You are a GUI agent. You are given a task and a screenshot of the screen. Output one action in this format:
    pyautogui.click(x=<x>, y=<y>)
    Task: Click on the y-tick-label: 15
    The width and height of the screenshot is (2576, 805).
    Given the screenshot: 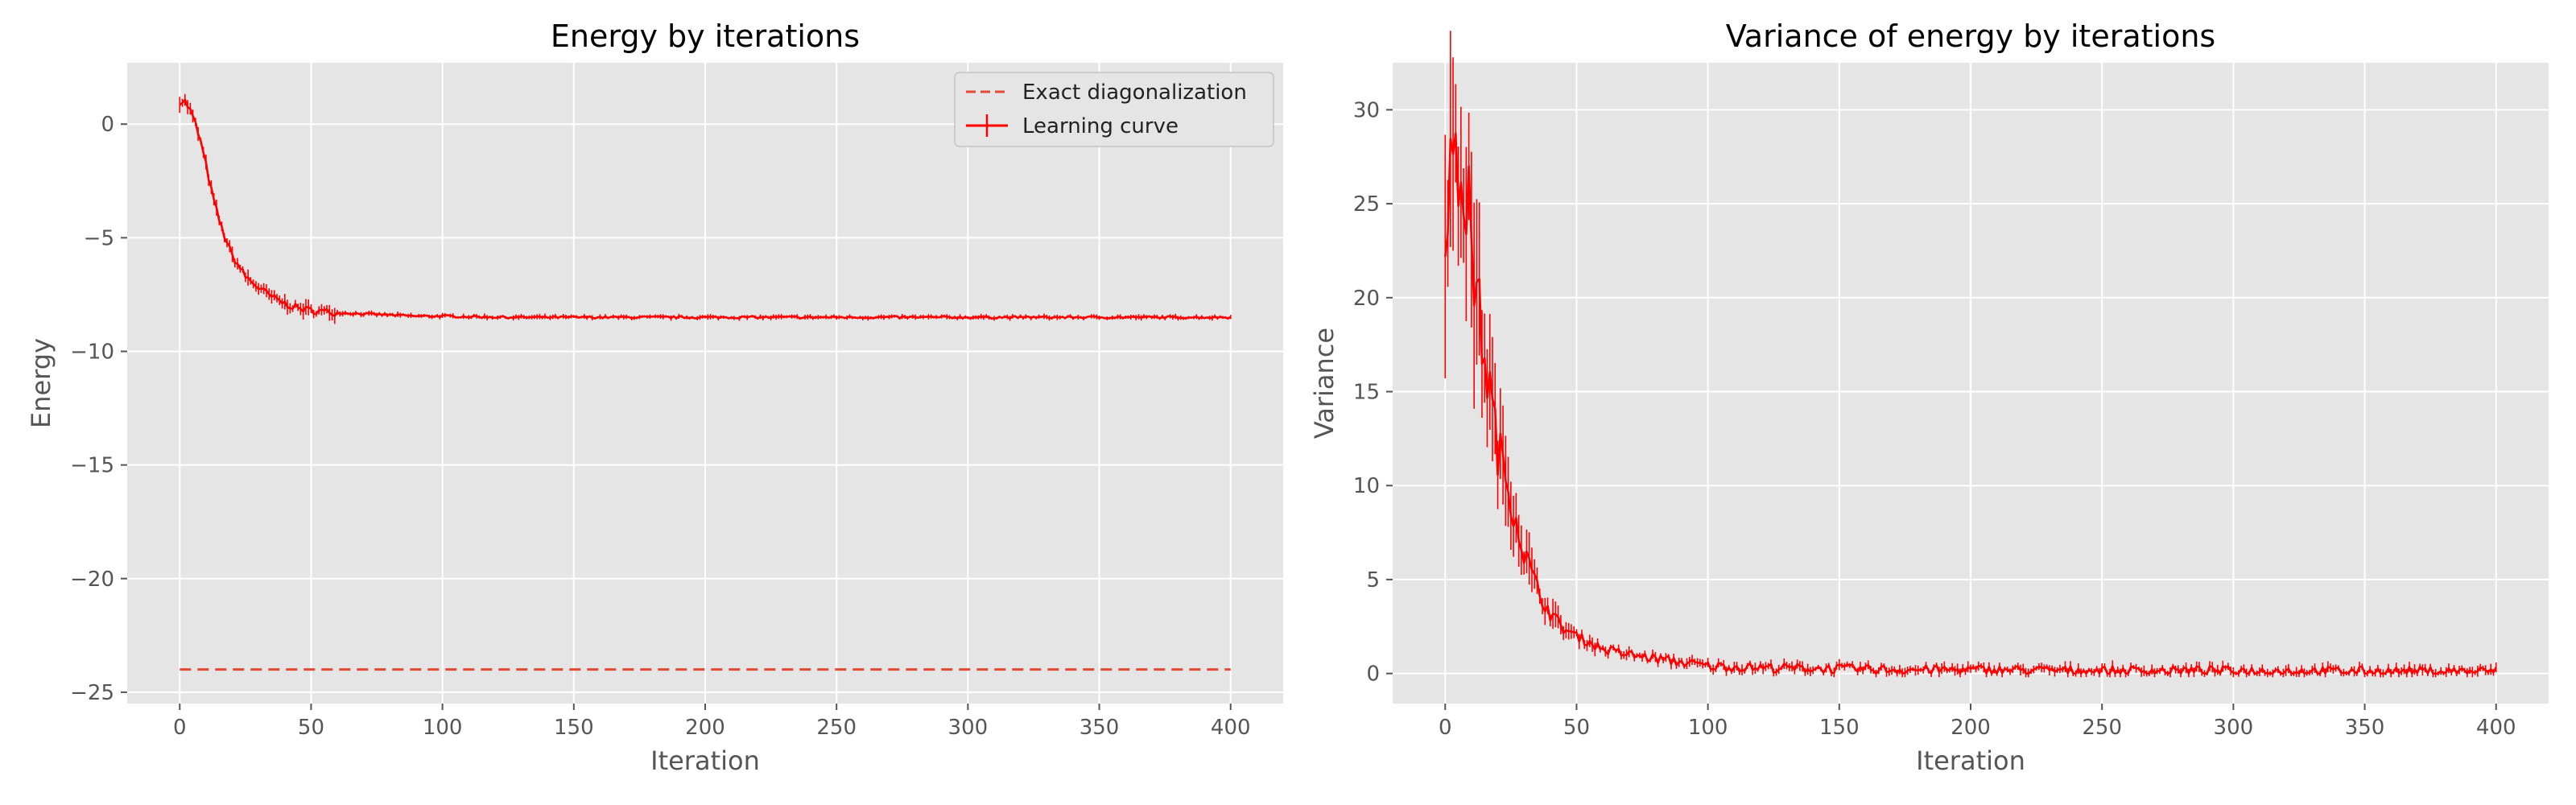 What is the action you would take?
    pyautogui.click(x=1366, y=393)
    